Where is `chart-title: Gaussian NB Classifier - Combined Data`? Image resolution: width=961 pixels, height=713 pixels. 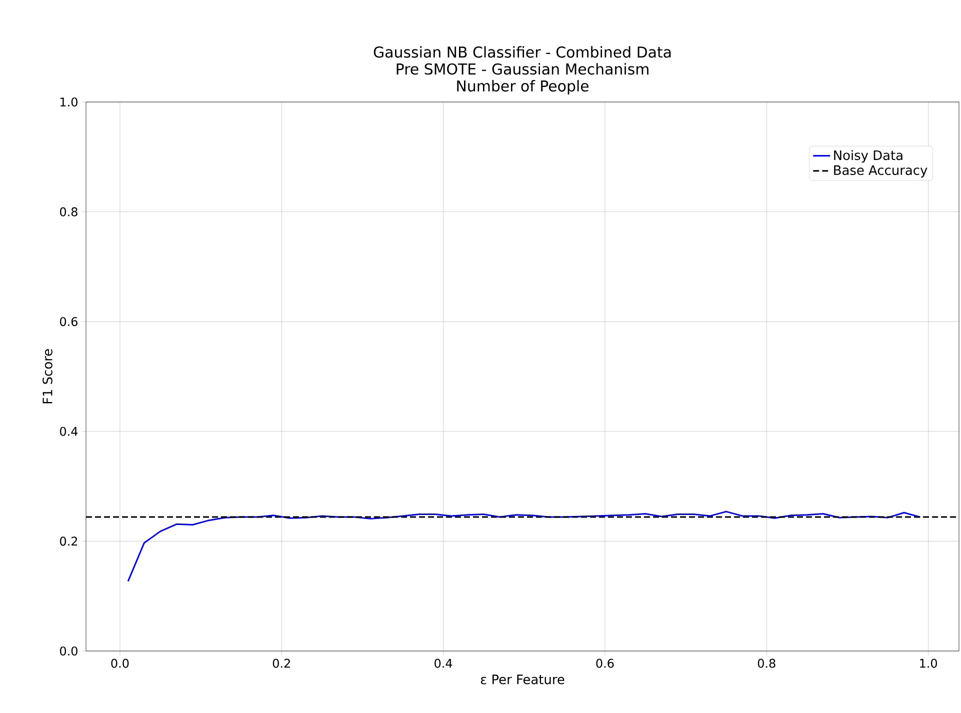
chart-title: Gaussian NB Classifier - Combined Data is located at coordinates (522, 52).